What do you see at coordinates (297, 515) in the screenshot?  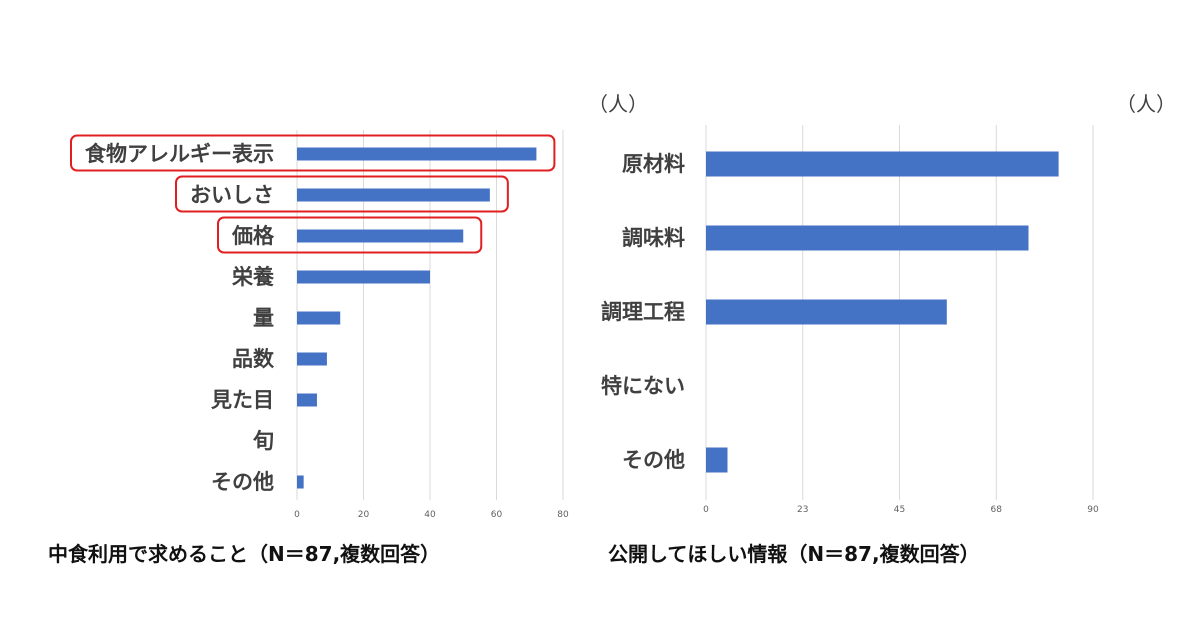 I see `left-tick-label: 0` at bounding box center [297, 515].